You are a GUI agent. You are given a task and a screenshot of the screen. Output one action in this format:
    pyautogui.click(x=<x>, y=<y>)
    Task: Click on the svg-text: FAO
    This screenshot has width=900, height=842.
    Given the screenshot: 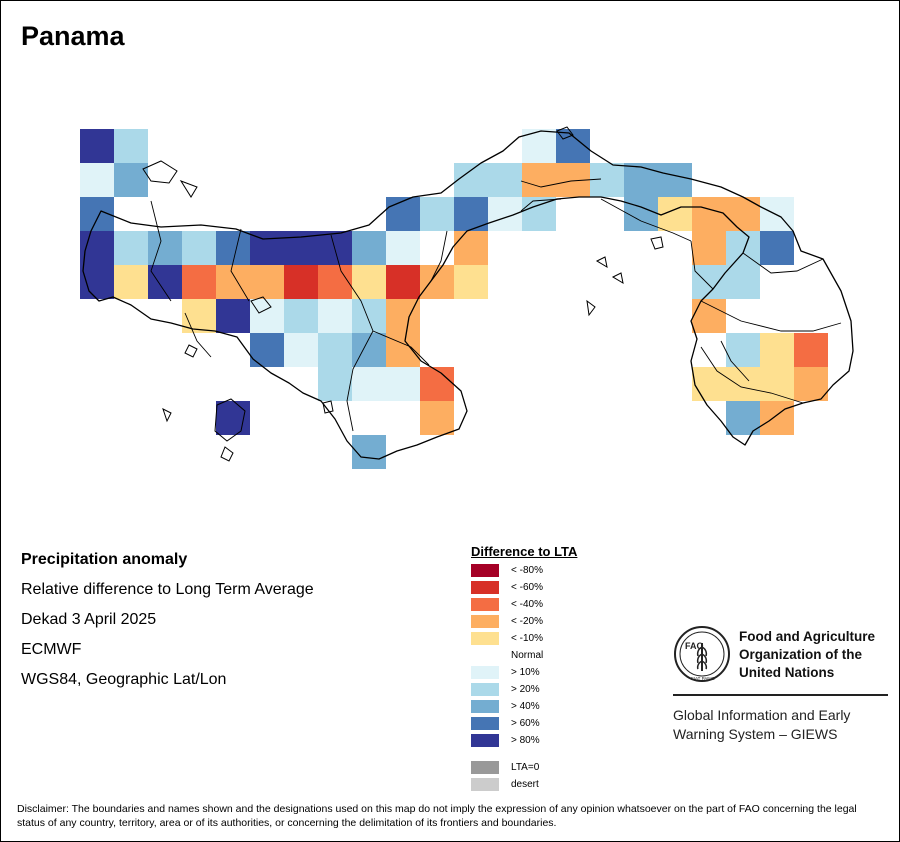 What is the action you would take?
    pyautogui.click(x=694, y=646)
    